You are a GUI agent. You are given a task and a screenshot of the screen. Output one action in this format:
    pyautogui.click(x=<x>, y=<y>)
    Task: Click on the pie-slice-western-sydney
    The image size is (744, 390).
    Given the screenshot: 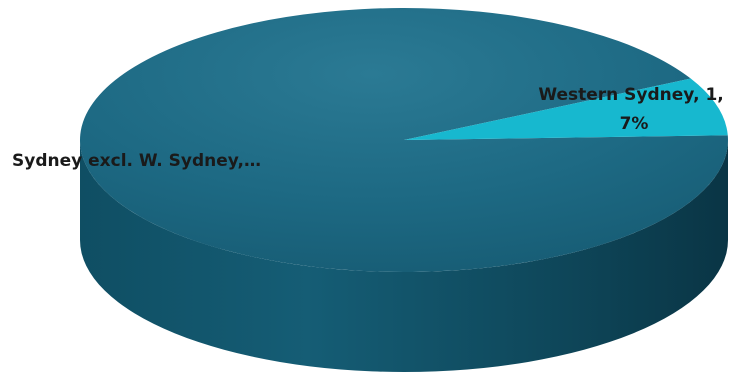 What is the action you would take?
    pyautogui.click(x=566, y=109)
    